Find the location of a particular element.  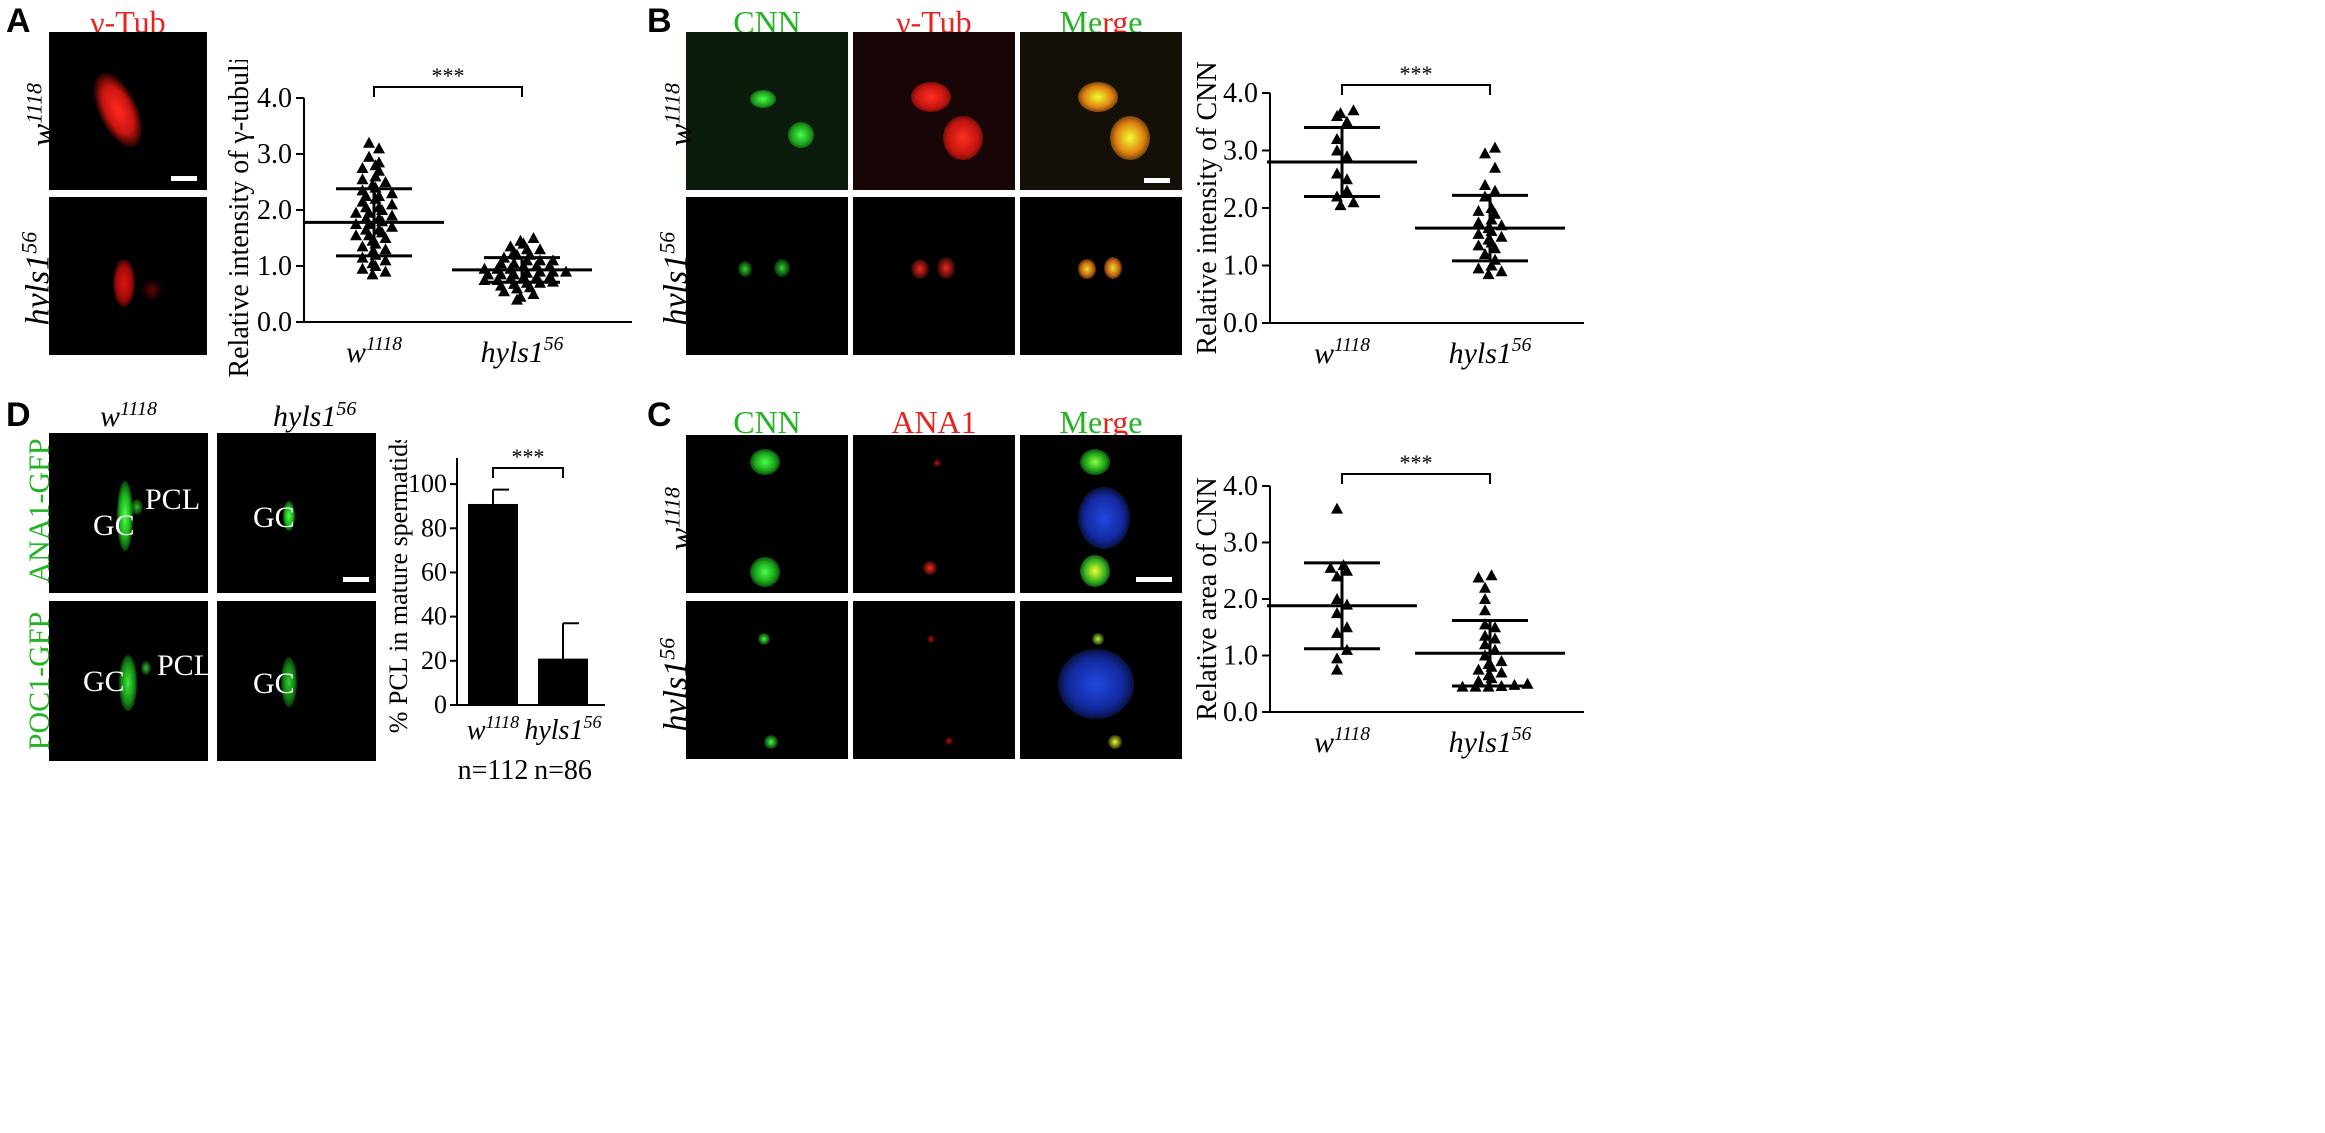

y-tick-label: 60 is located at coordinates (434, 571).